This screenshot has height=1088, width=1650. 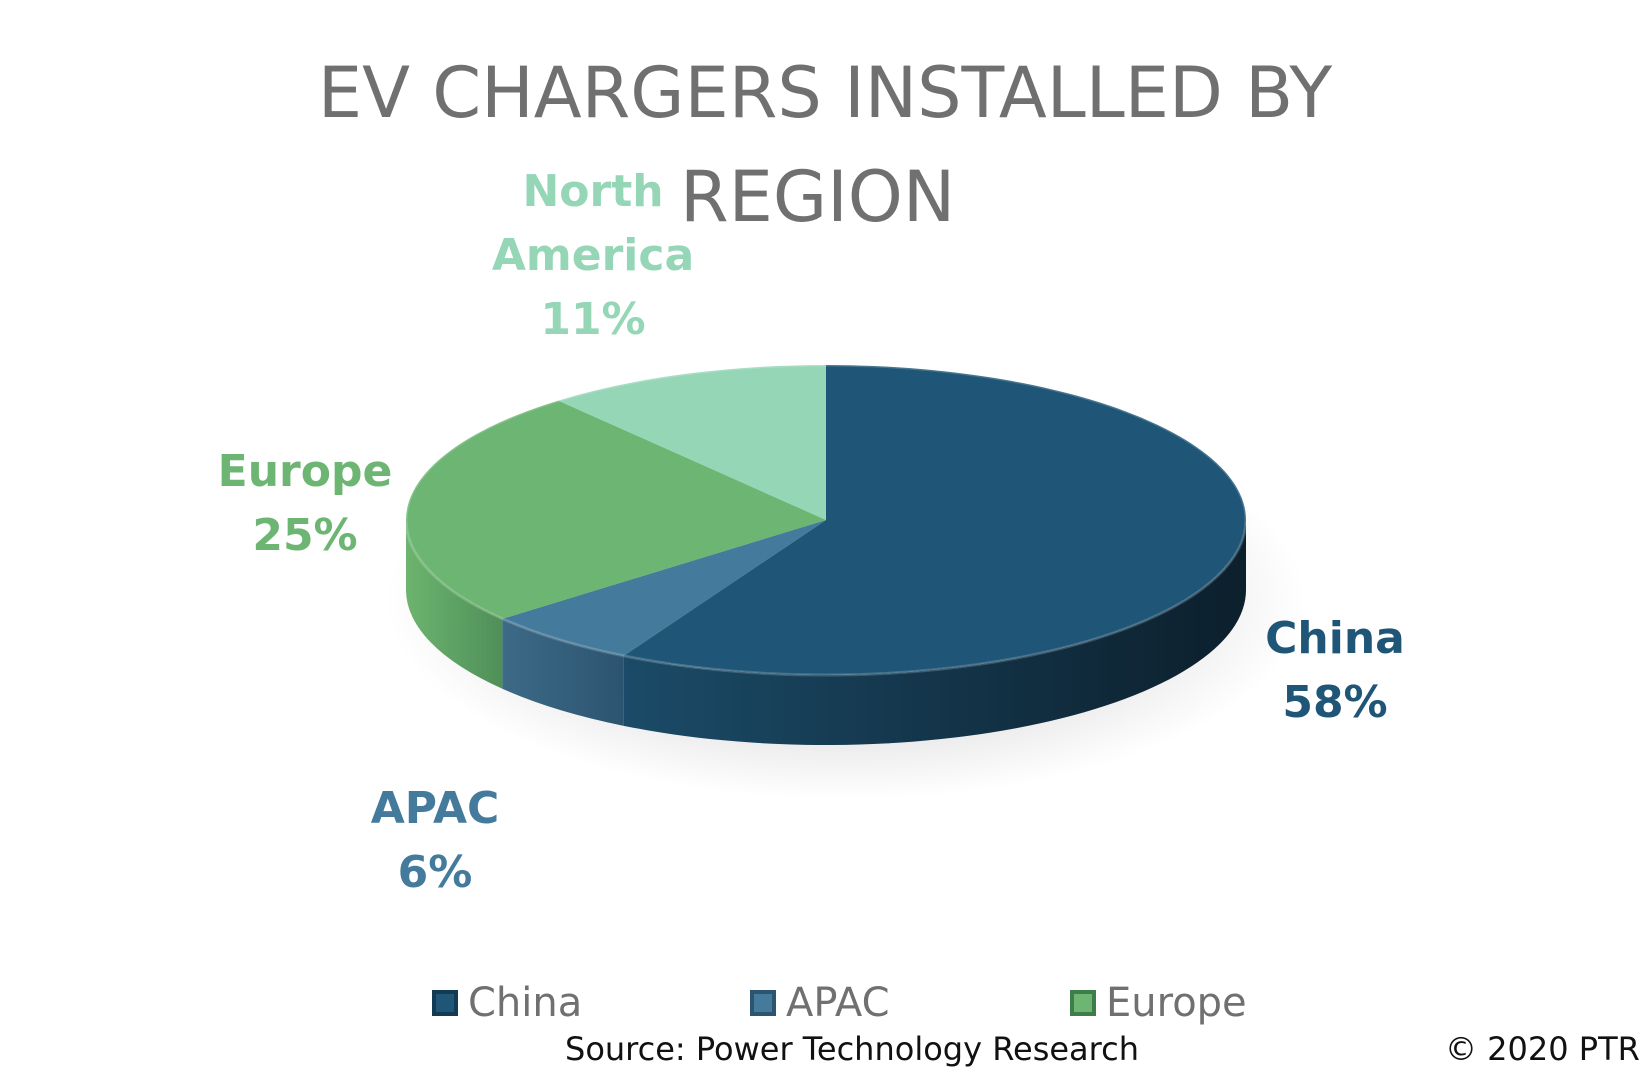 What do you see at coordinates (593, 319) in the screenshot?
I see `label-north-america-value: 11%` at bounding box center [593, 319].